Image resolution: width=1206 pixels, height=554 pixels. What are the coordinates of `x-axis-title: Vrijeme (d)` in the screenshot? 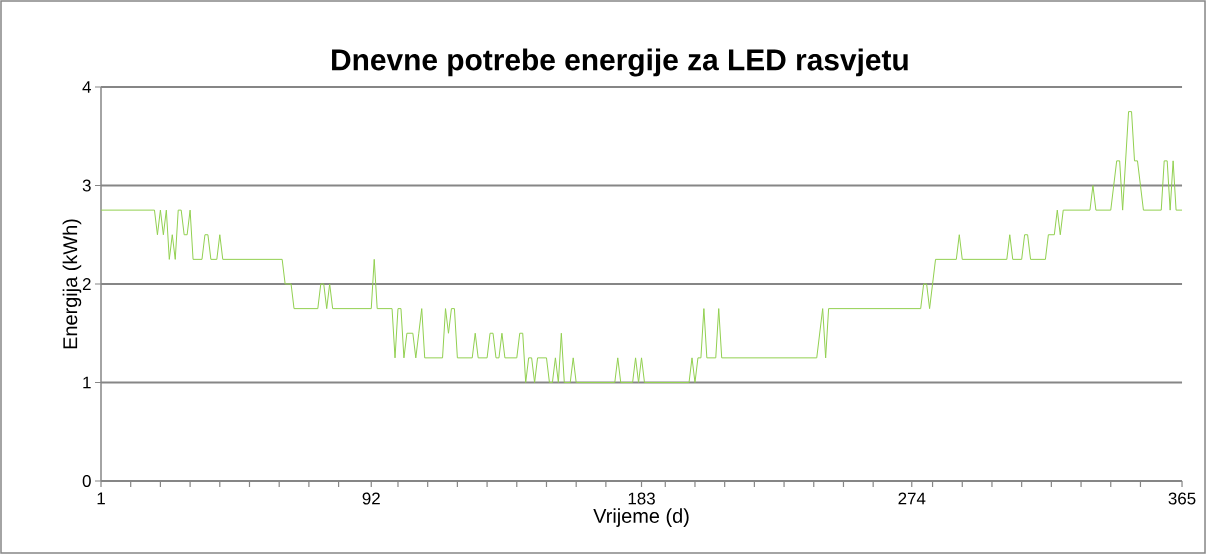 It's located at (641, 517).